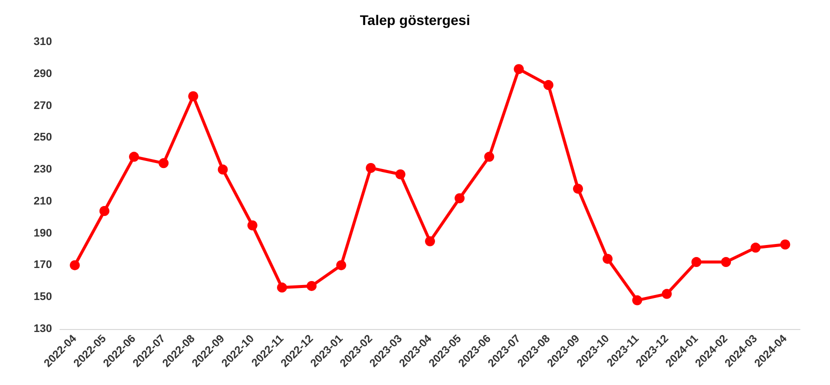  I want to click on chart-title: Talep göstergesi, so click(415, 20).